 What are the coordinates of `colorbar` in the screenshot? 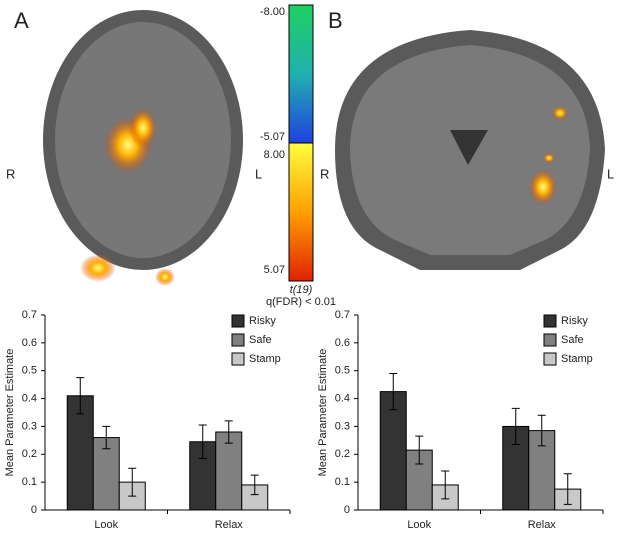 It's located at (301, 143).